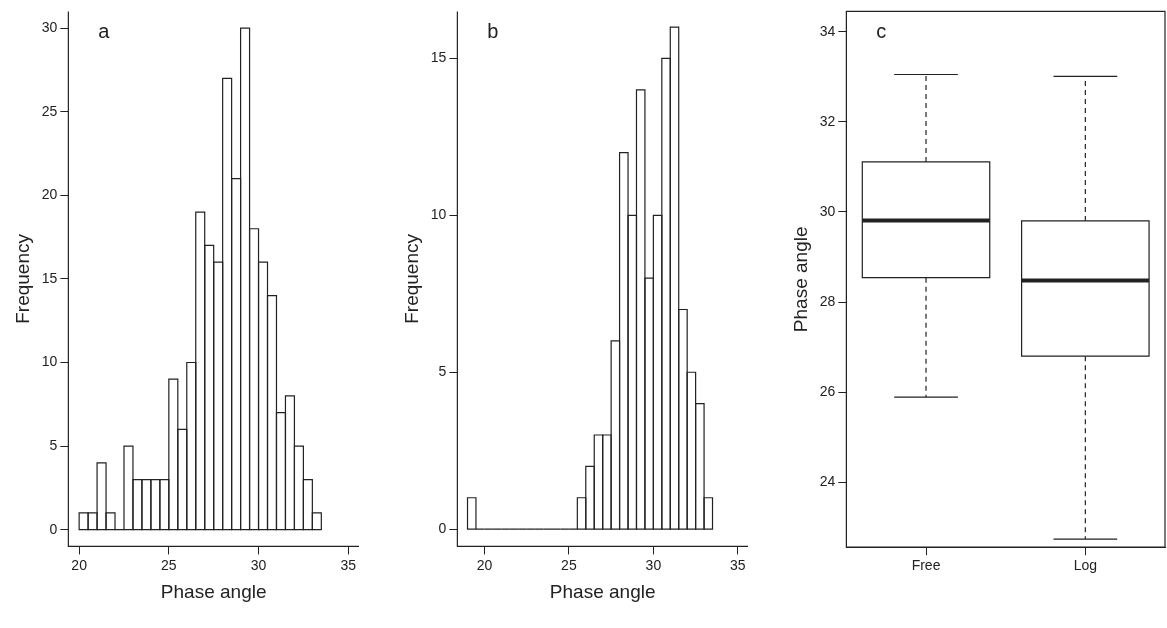 The image size is (1167, 628). I want to click on y-axis-title: Phase angle, so click(800, 279).